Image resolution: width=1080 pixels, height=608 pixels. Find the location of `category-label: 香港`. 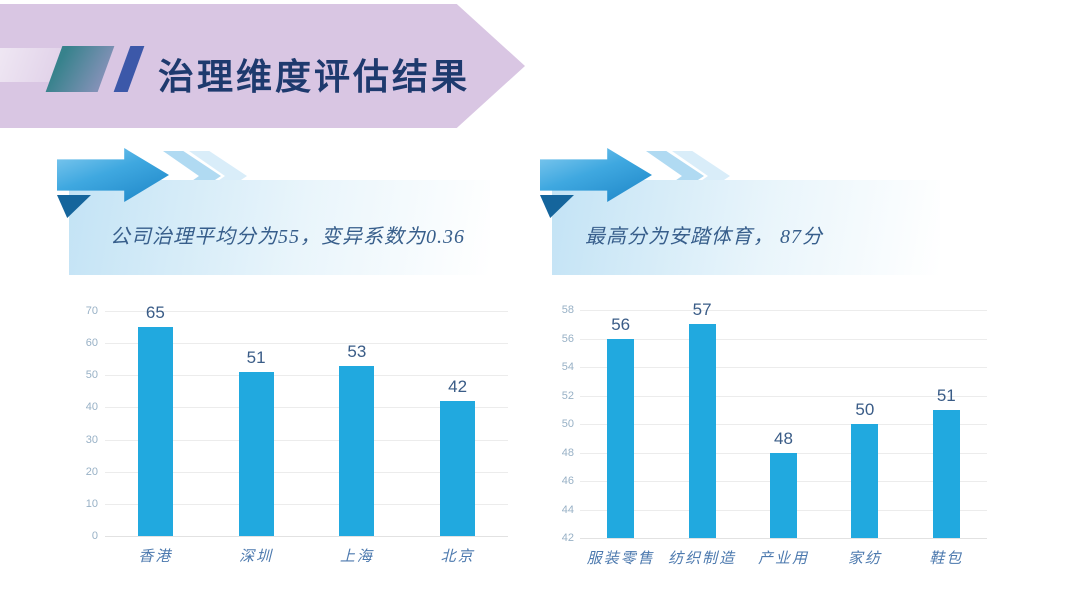

category-label: 香港 is located at coordinates (155, 557).